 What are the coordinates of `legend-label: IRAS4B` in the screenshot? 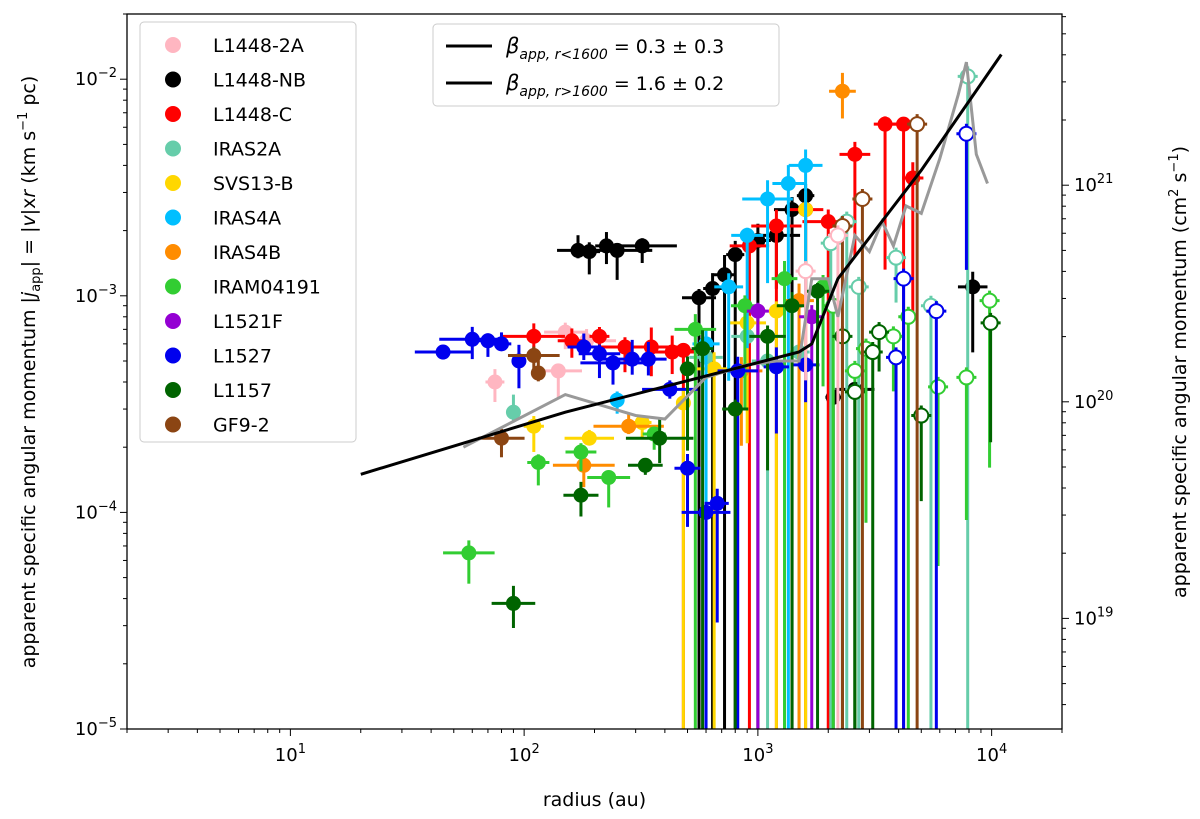 It's located at (247, 253).